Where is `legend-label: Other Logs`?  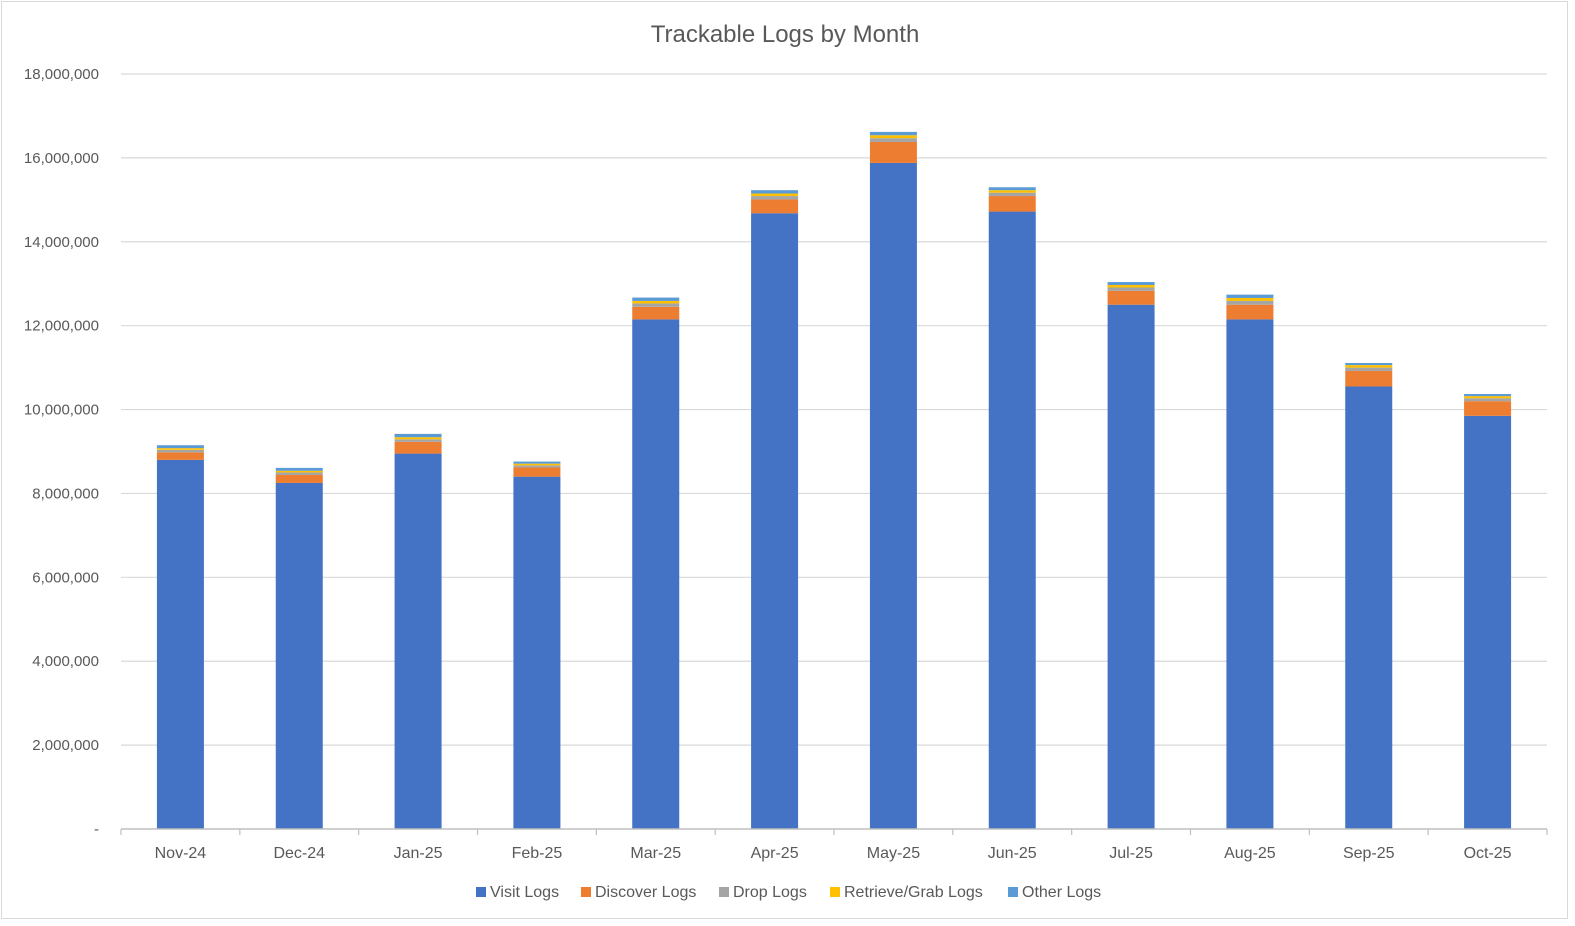
legend-label: Other Logs is located at coordinates (1061, 892).